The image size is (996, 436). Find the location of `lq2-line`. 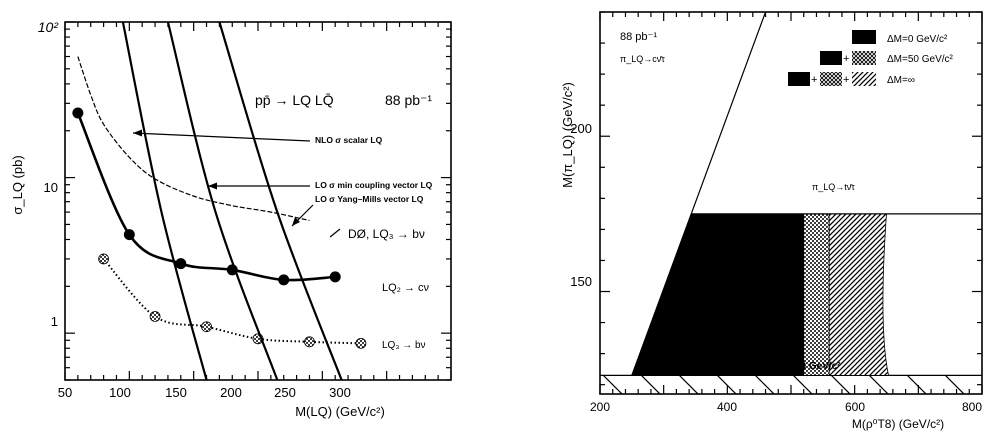

lq2-line is located at coordinates (206, 197).